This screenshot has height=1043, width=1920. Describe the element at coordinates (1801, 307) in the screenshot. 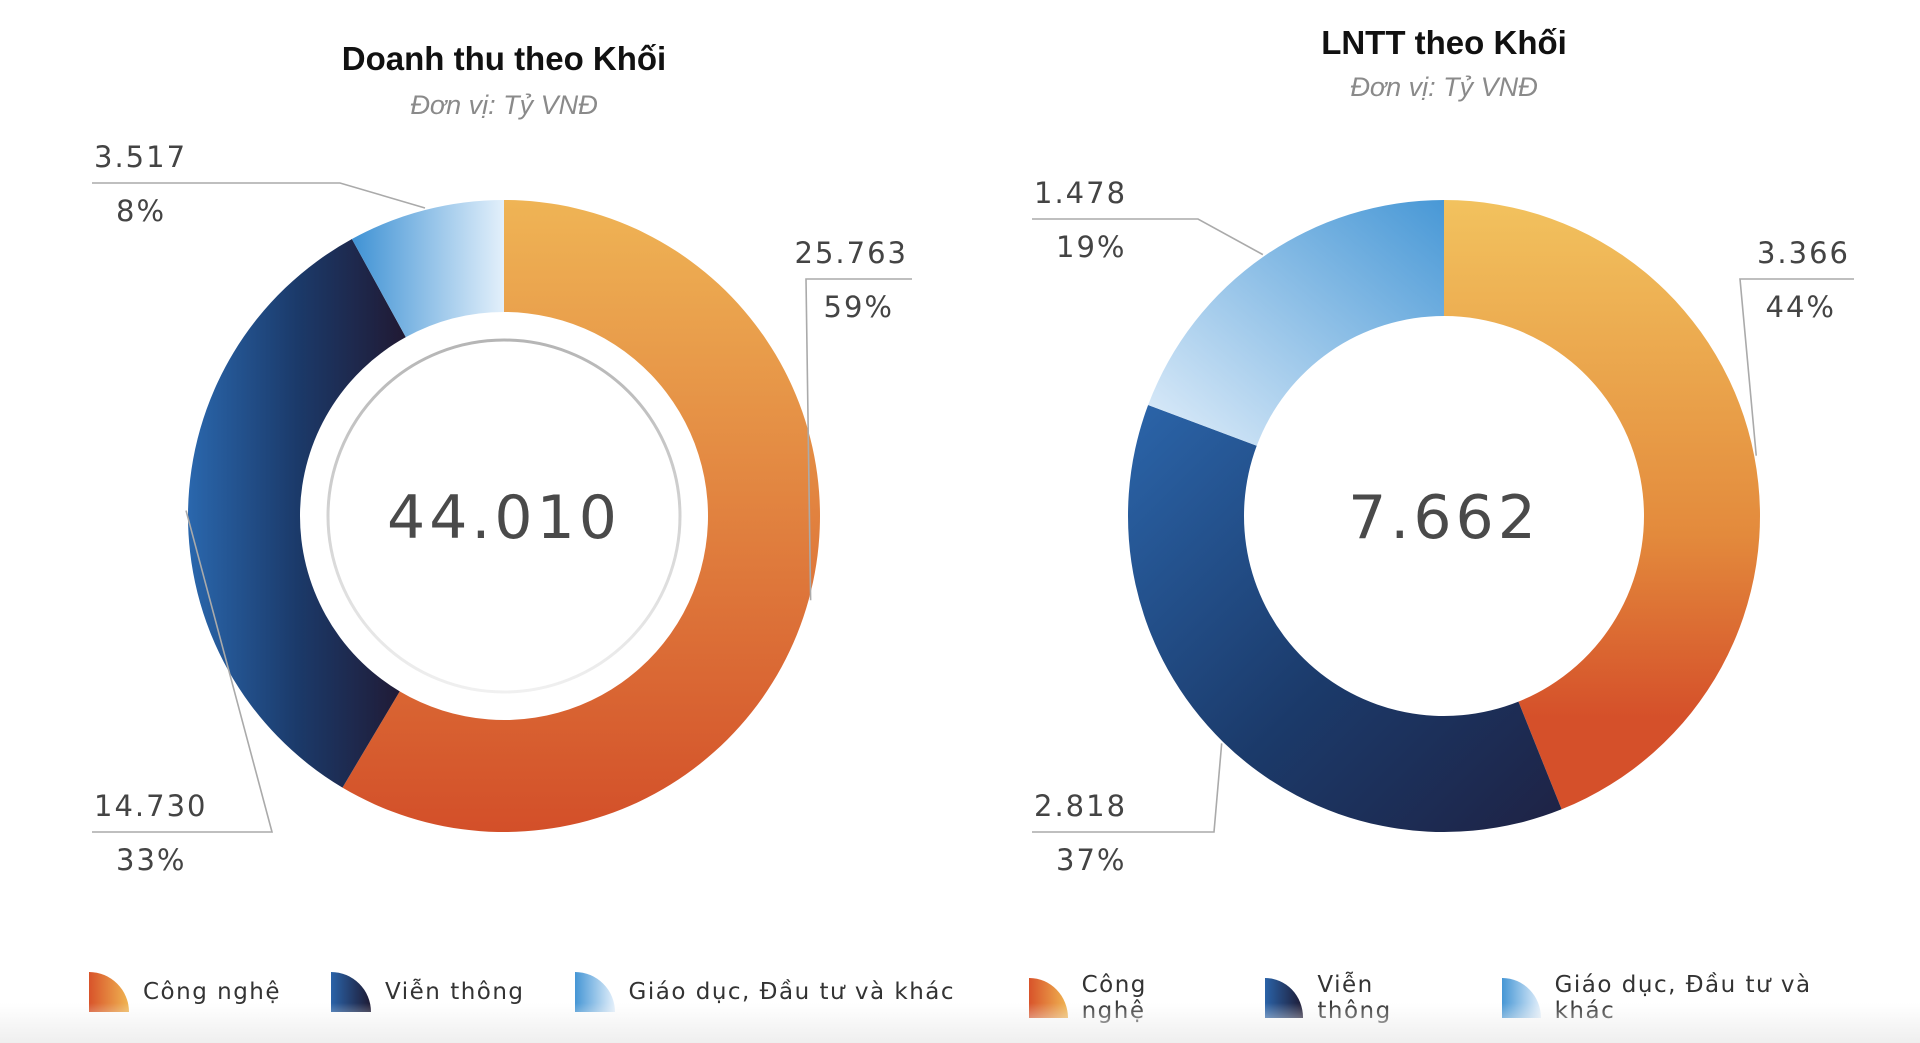

I see `percent-label-cong-nghe: 44%` at that location.